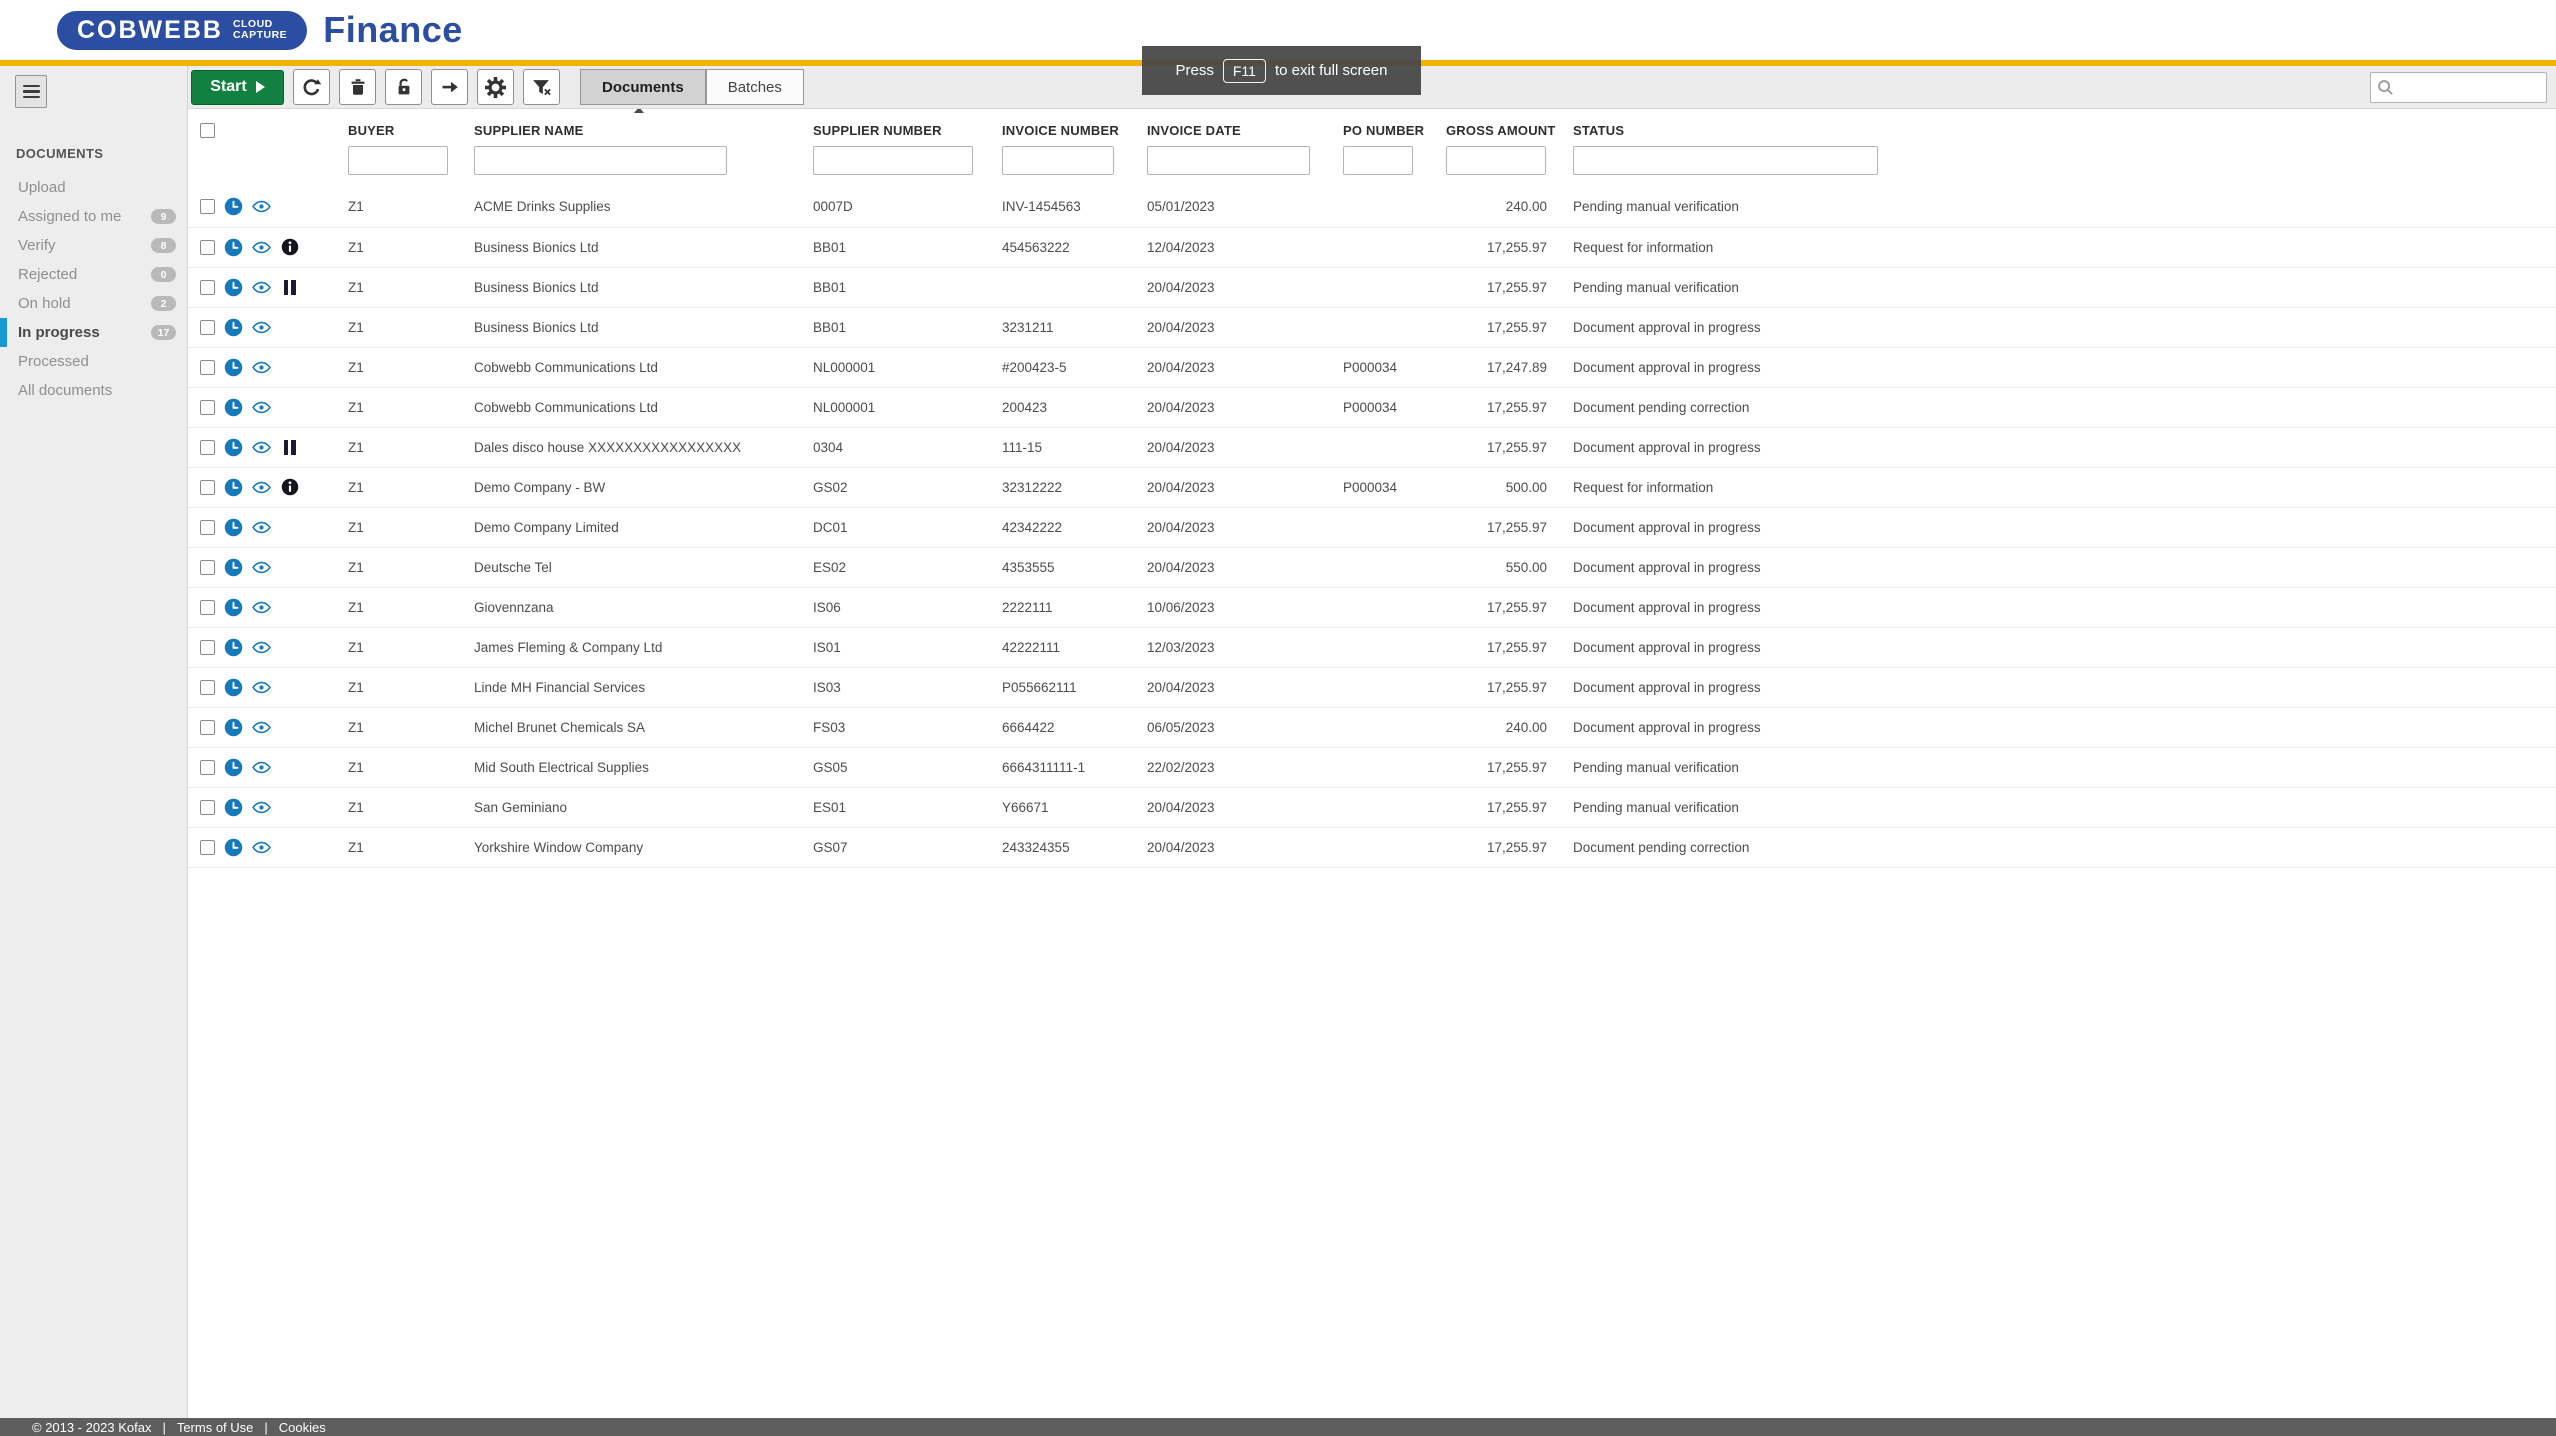 The image size is (2556, 1436). Describe the element at coordinates (643, 124) in the screenshot. I see `column-header-supplier-name: SUPPLIER NAME` at that location.